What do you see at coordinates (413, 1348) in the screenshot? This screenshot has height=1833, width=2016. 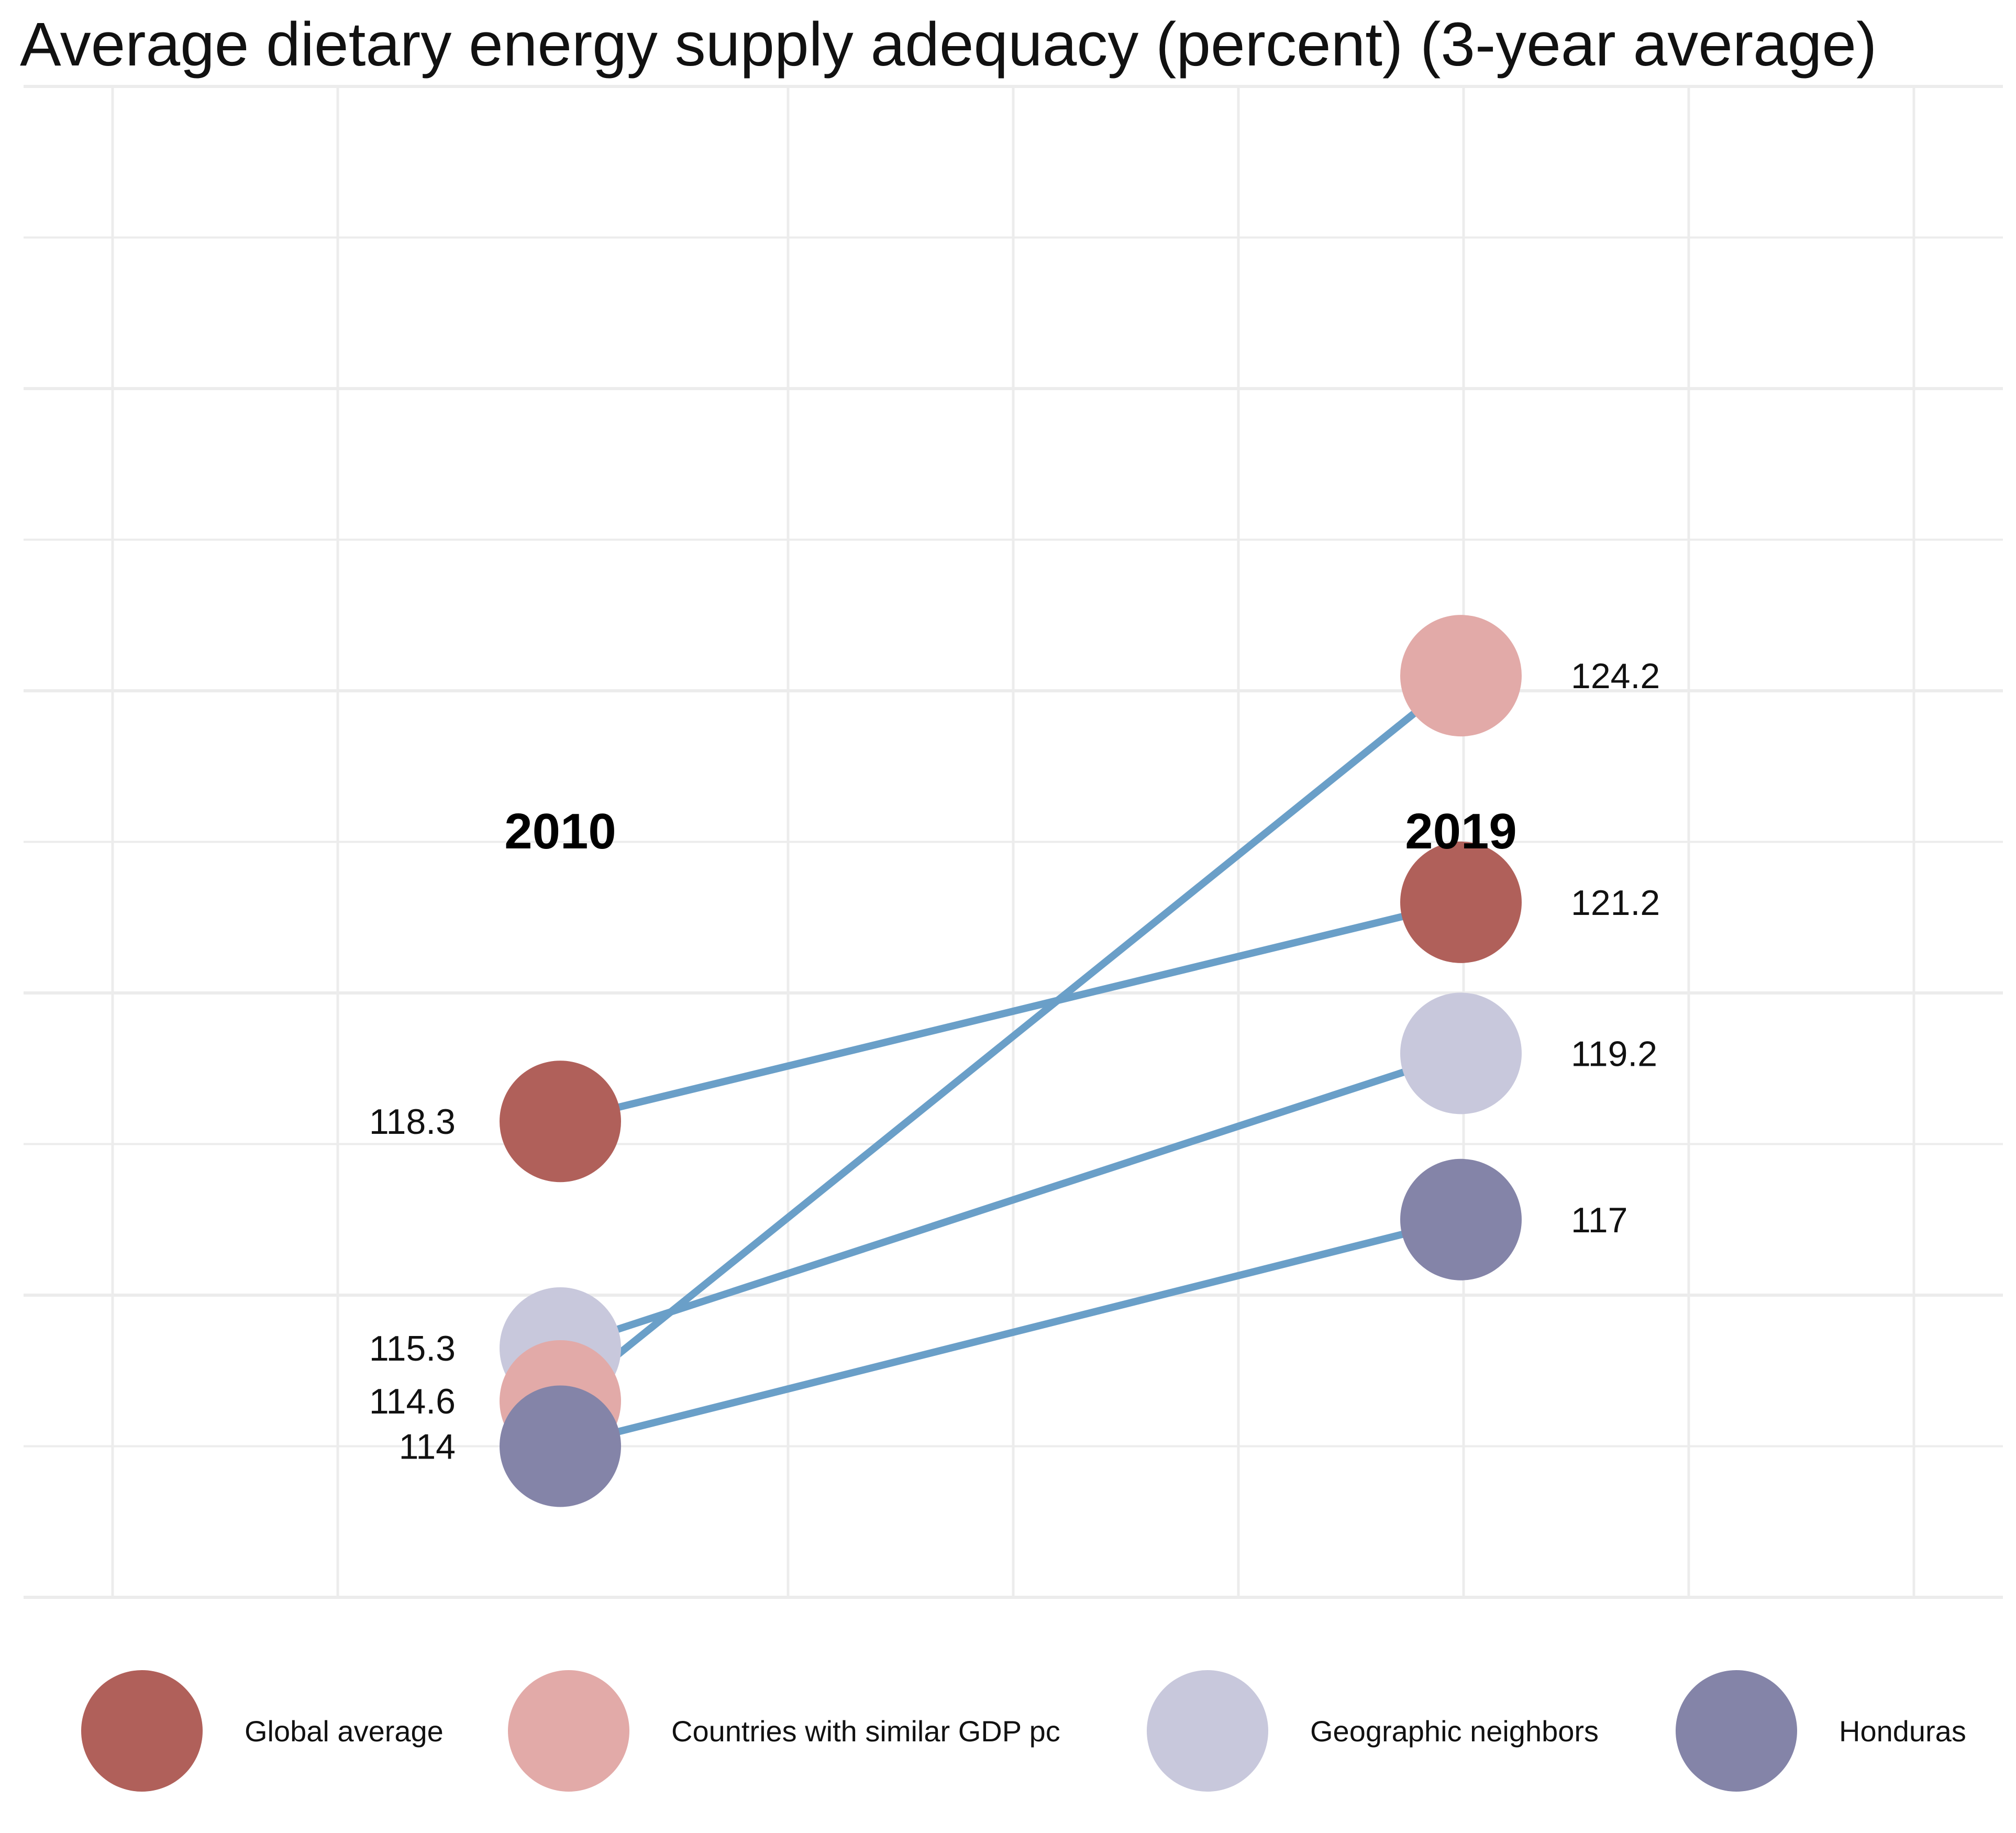 I see `data-label: 115.3` at bounding box center [413, 1348].